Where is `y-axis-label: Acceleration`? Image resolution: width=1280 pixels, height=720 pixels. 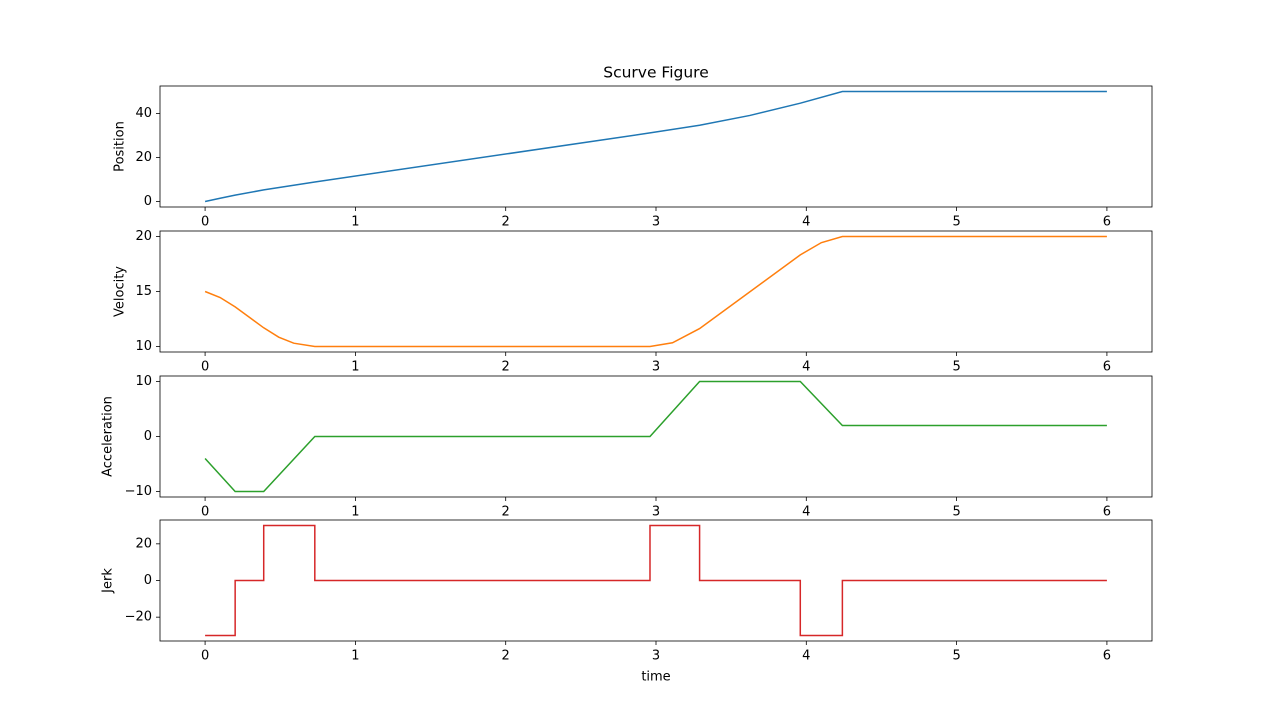
y-axis-label: Acceleration is located at coordinates (108, 436).